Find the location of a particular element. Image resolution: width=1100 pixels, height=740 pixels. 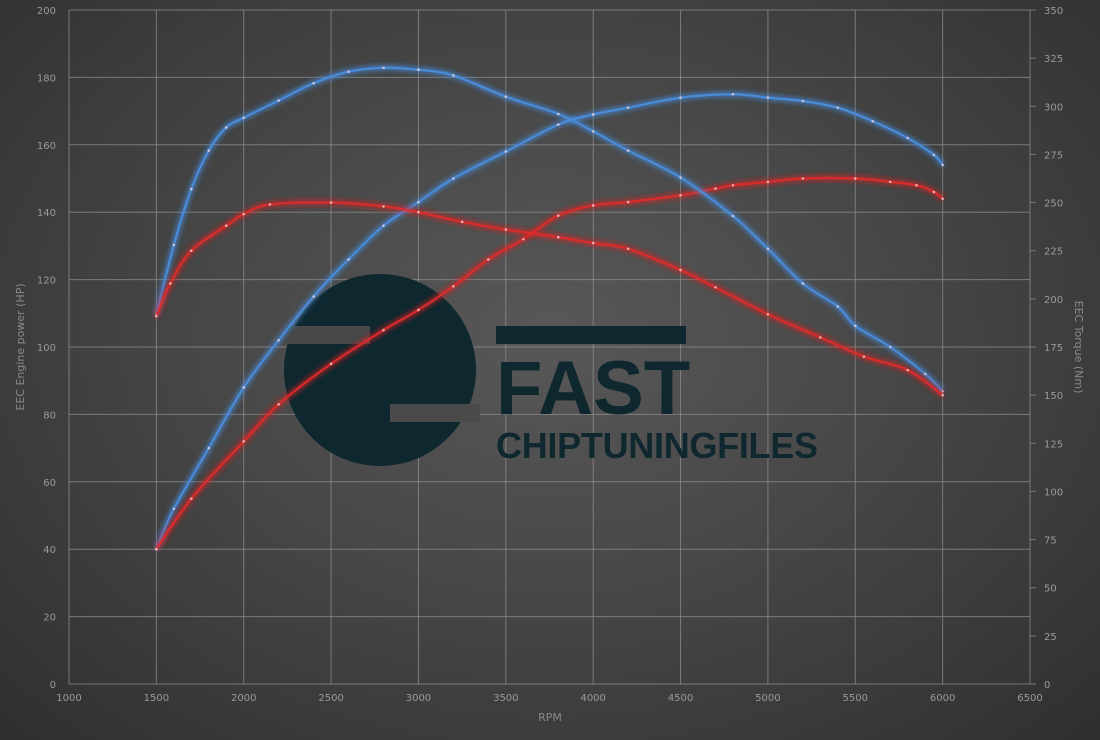

y-tick-label: 200 is located at coordinates (46, 11).